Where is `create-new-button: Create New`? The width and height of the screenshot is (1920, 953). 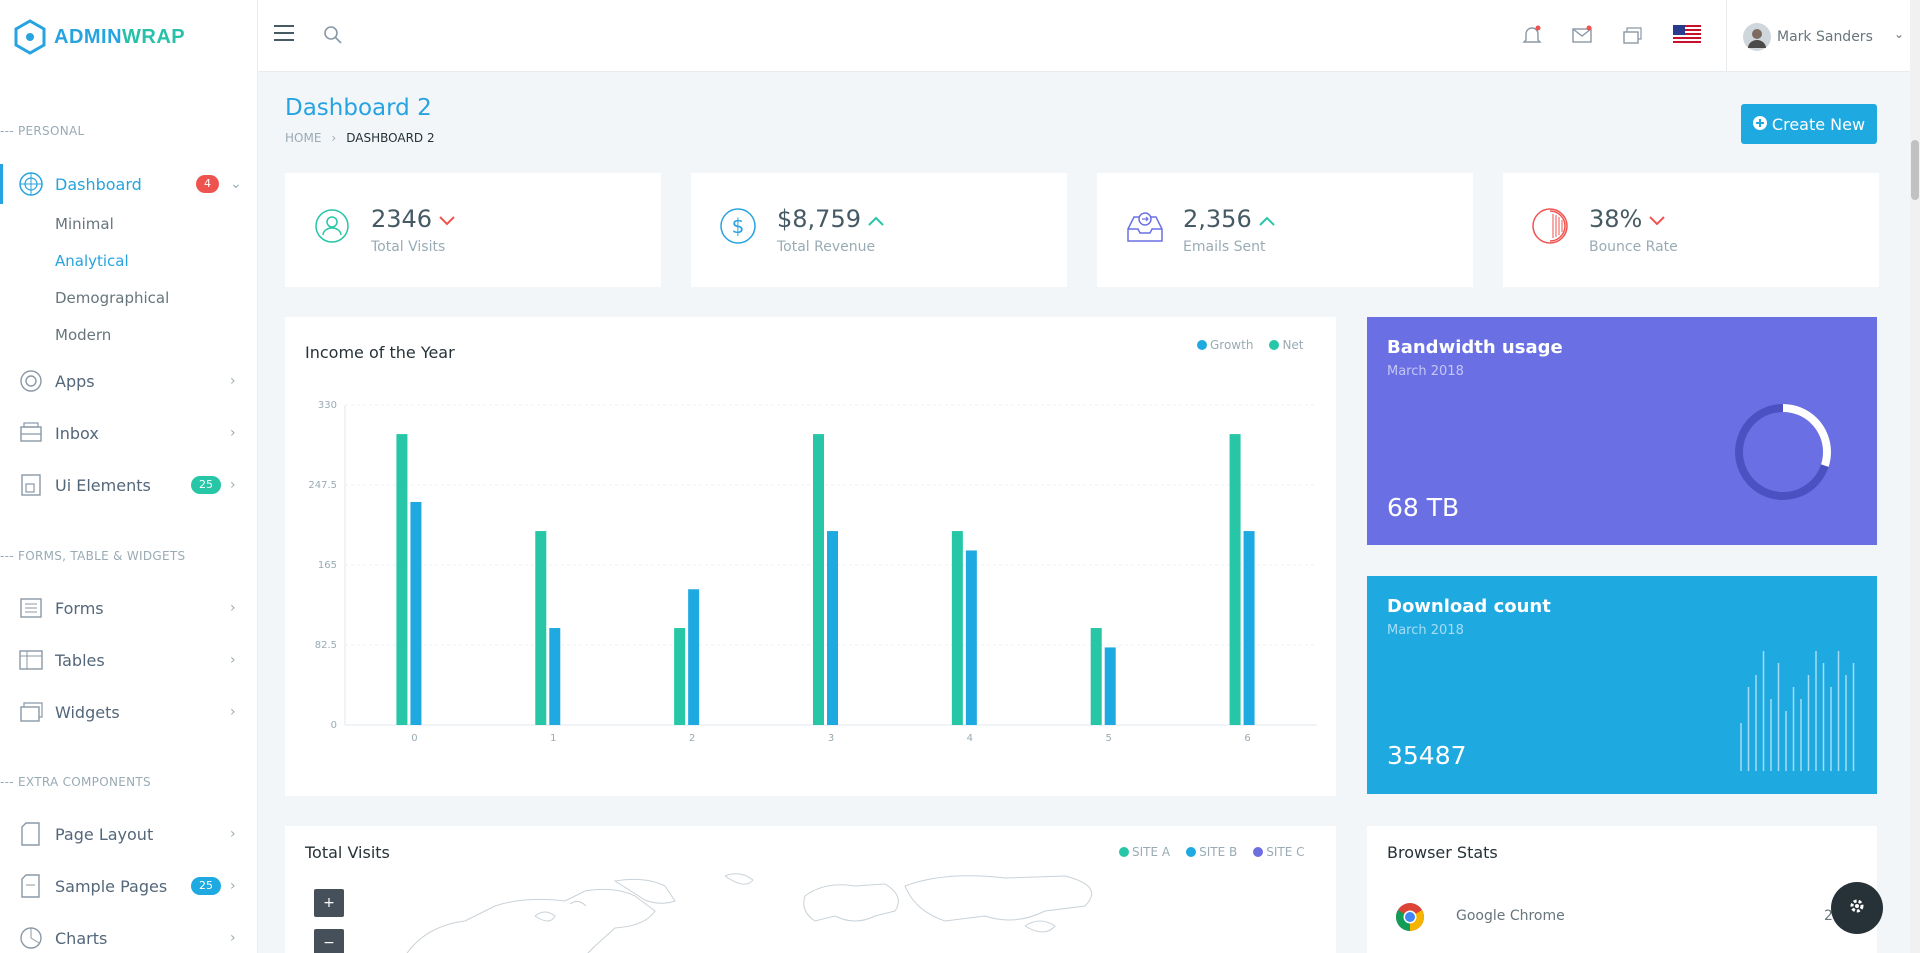 create-new-button: Create New is located at coordinates (1809, 124).